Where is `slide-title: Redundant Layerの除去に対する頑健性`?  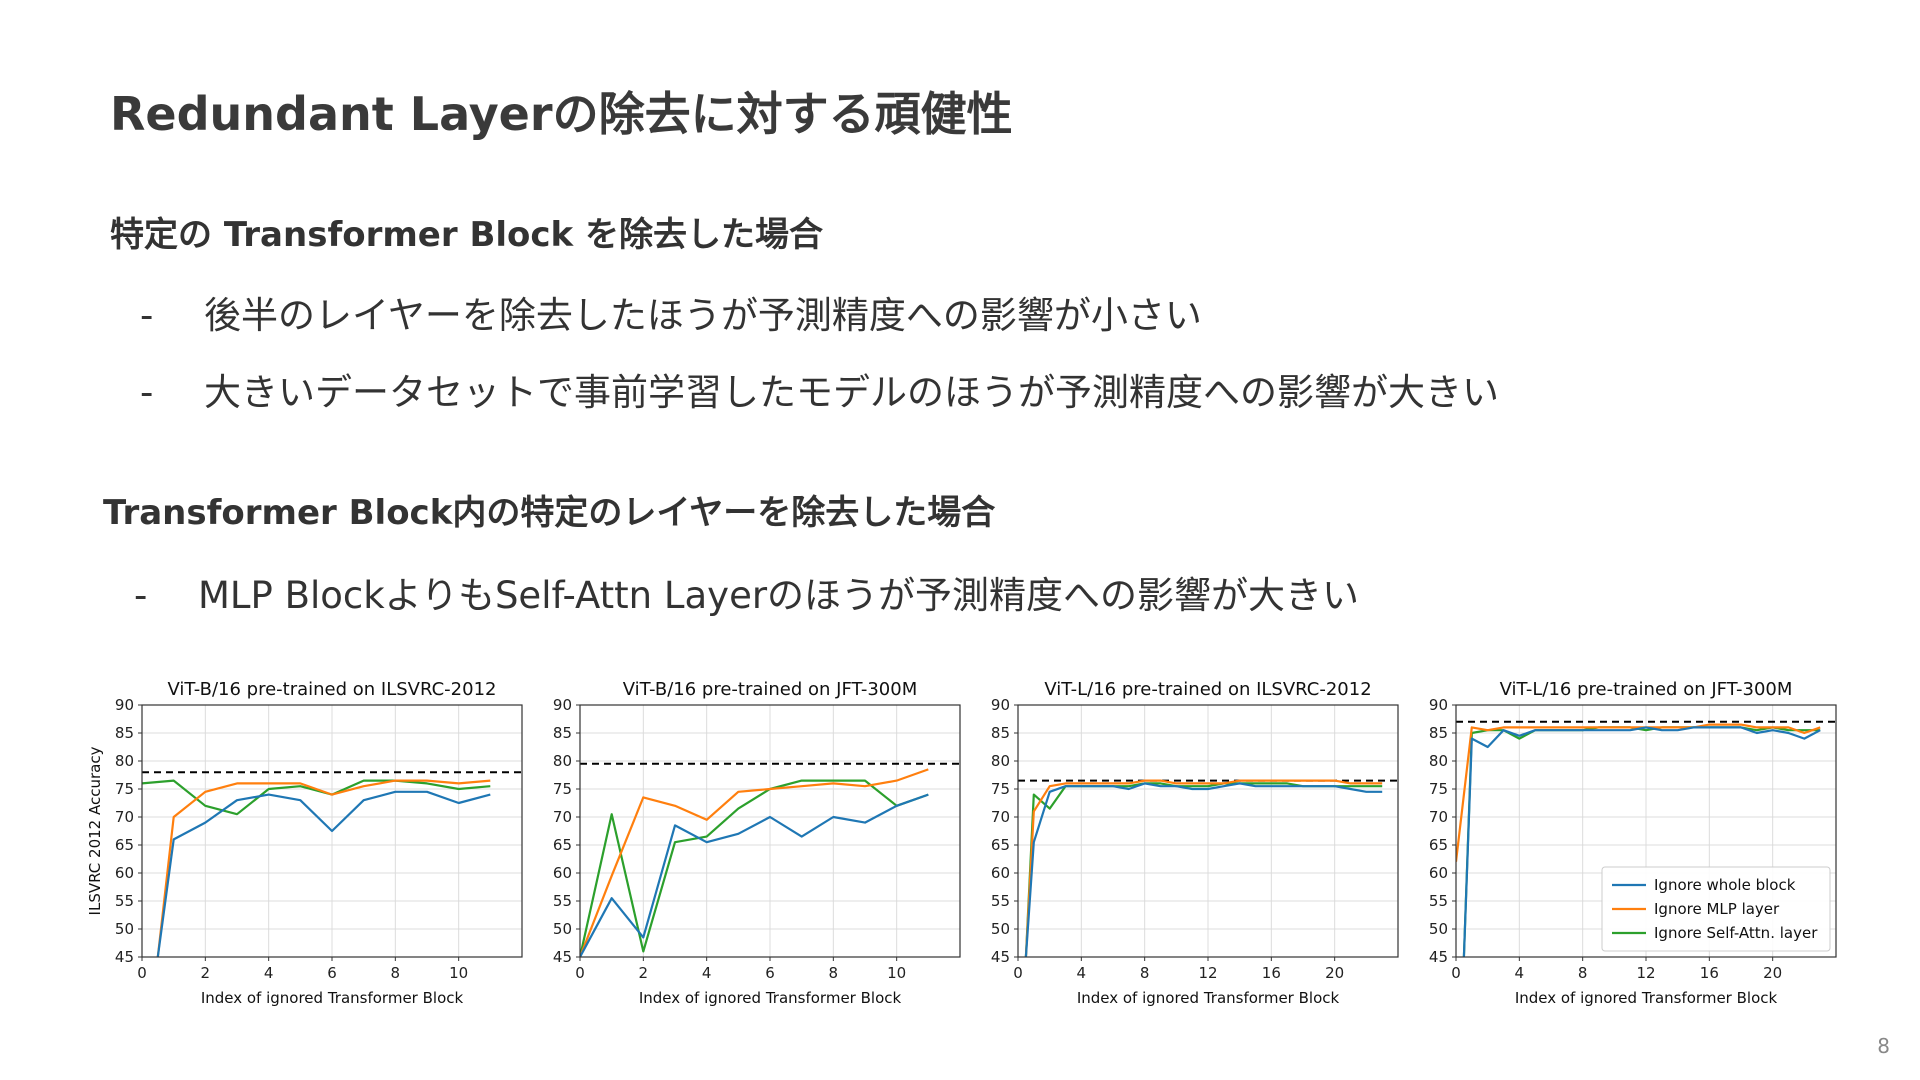 slide-title: Redundant Layerの除去に対する頑健性 is located at coordinates (561, 114).